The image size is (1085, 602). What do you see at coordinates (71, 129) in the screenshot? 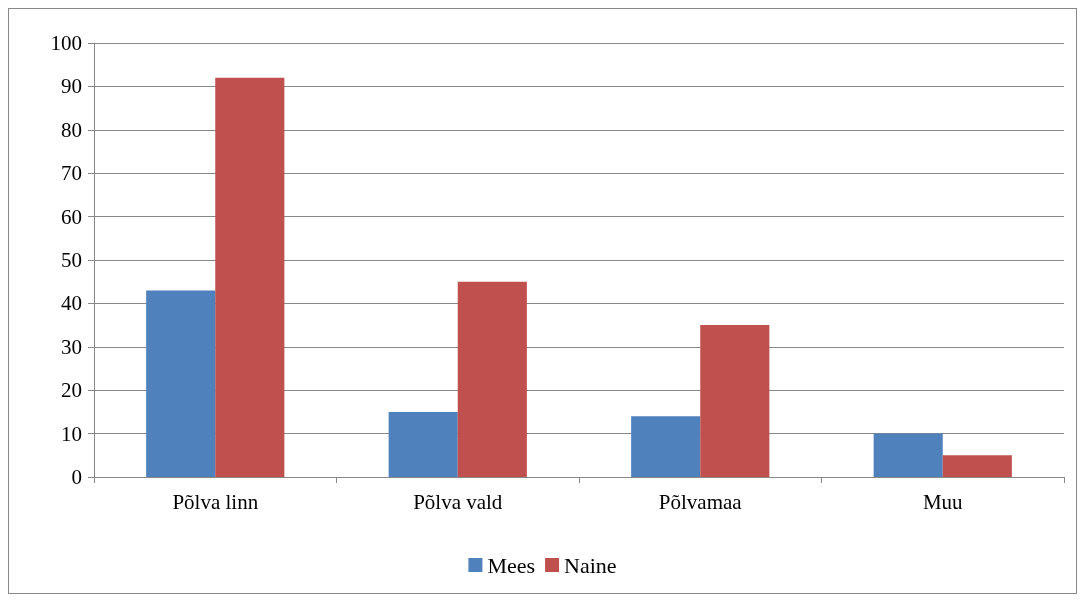
I see `y-tick-label: 80` at bounding box center [71, 129].